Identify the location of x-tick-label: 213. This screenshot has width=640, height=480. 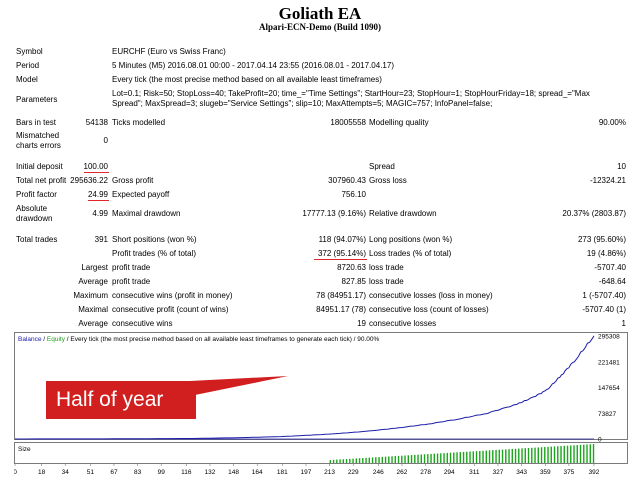
(329, 472).